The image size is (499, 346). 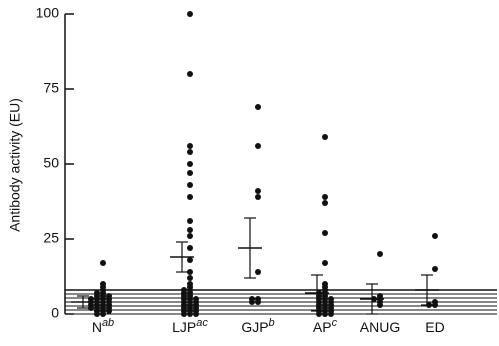 I want to click on category-name: ANUG, so click(x=380, y=327).